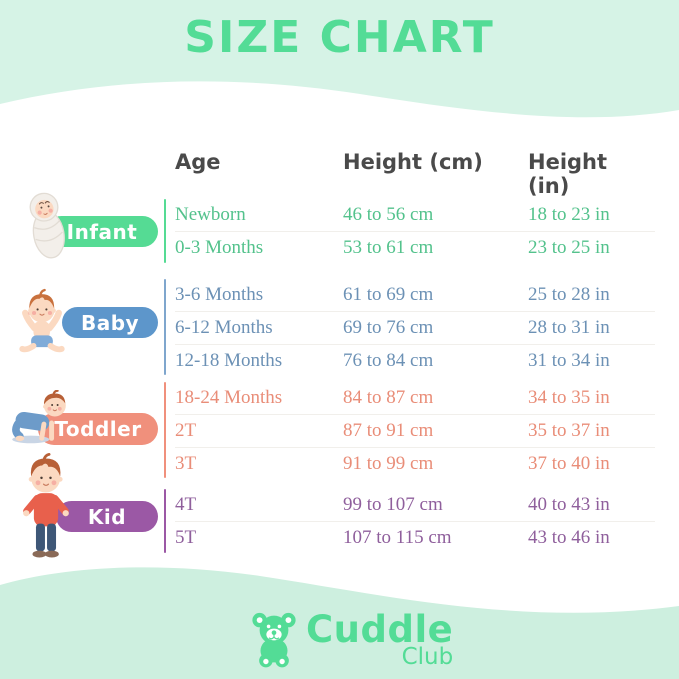  I want to click on group-divider-line-baby, so click(165, 327).